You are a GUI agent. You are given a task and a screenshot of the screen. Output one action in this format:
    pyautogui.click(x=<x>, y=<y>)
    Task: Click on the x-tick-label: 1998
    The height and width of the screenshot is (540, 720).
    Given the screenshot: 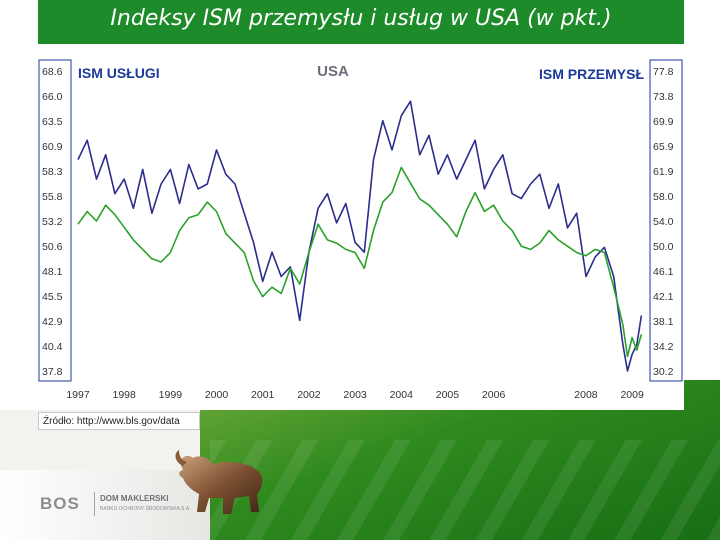 What is the action you would take?
    pyautogui.click(x=124, y=395)
    